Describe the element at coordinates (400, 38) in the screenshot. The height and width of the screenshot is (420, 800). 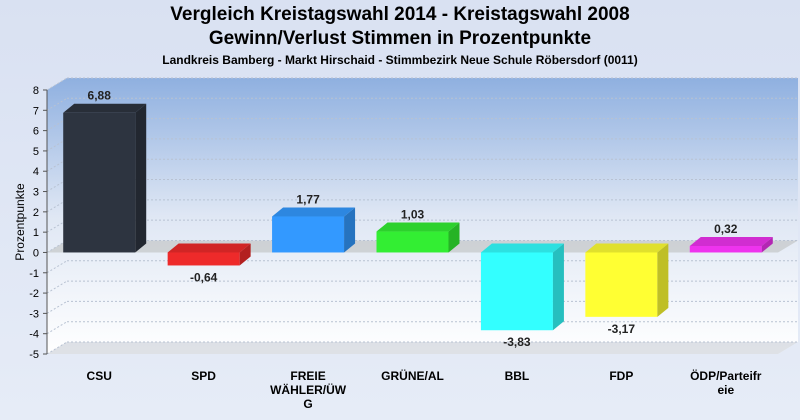
I see `chart-subtitle: Gewinn/Verlust Stimmen in Prozentpunkte` at that location.